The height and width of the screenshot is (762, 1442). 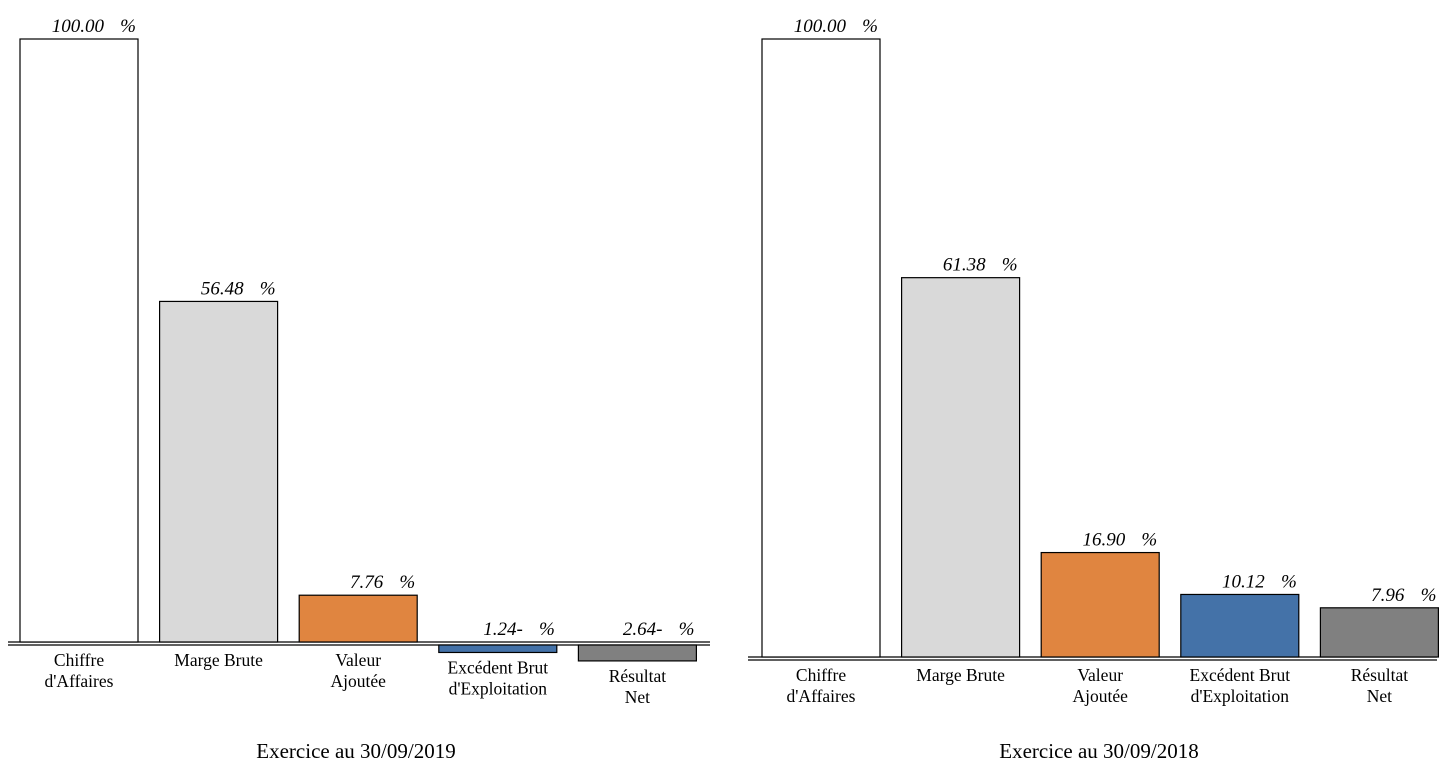 What do you see at coordinates (1098, 750) in the screenshot?
I see `chart-subtitle: Exercice au 30/09/2018` at bounding box center [1098, 750].